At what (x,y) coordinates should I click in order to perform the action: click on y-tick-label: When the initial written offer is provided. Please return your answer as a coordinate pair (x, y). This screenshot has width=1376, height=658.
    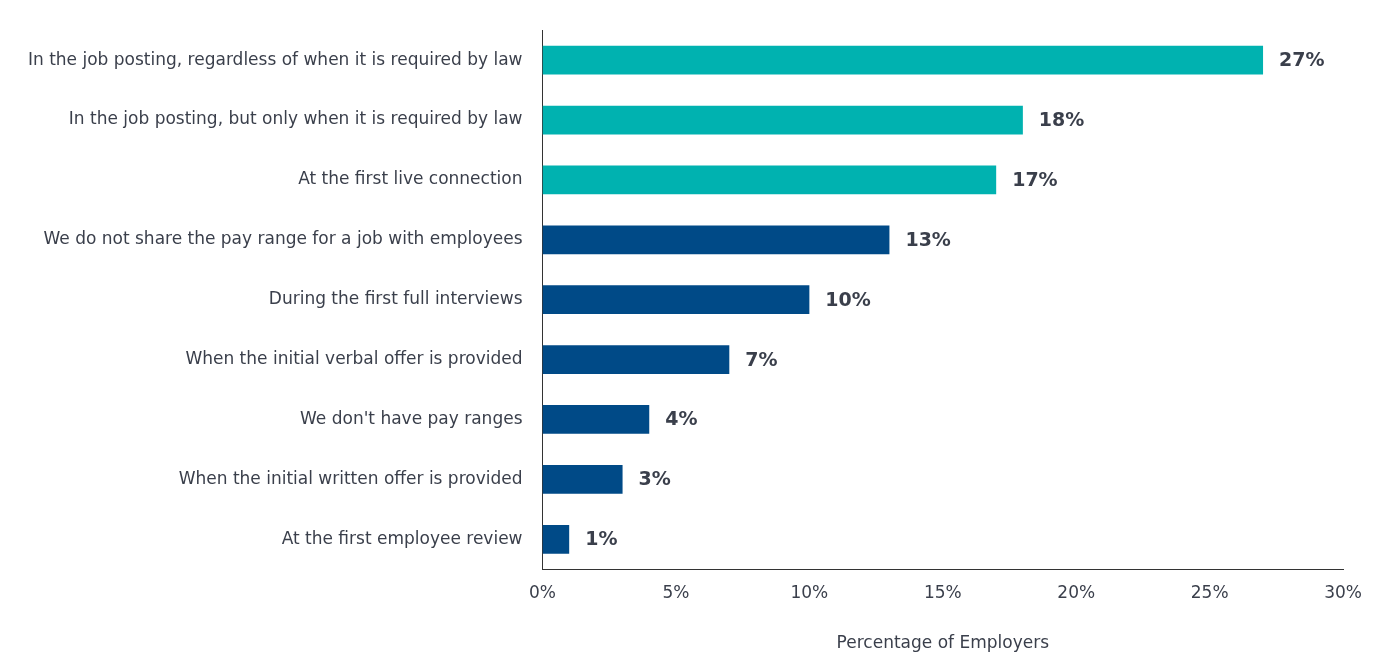
    Looking at the image, I should click on (350, 477).